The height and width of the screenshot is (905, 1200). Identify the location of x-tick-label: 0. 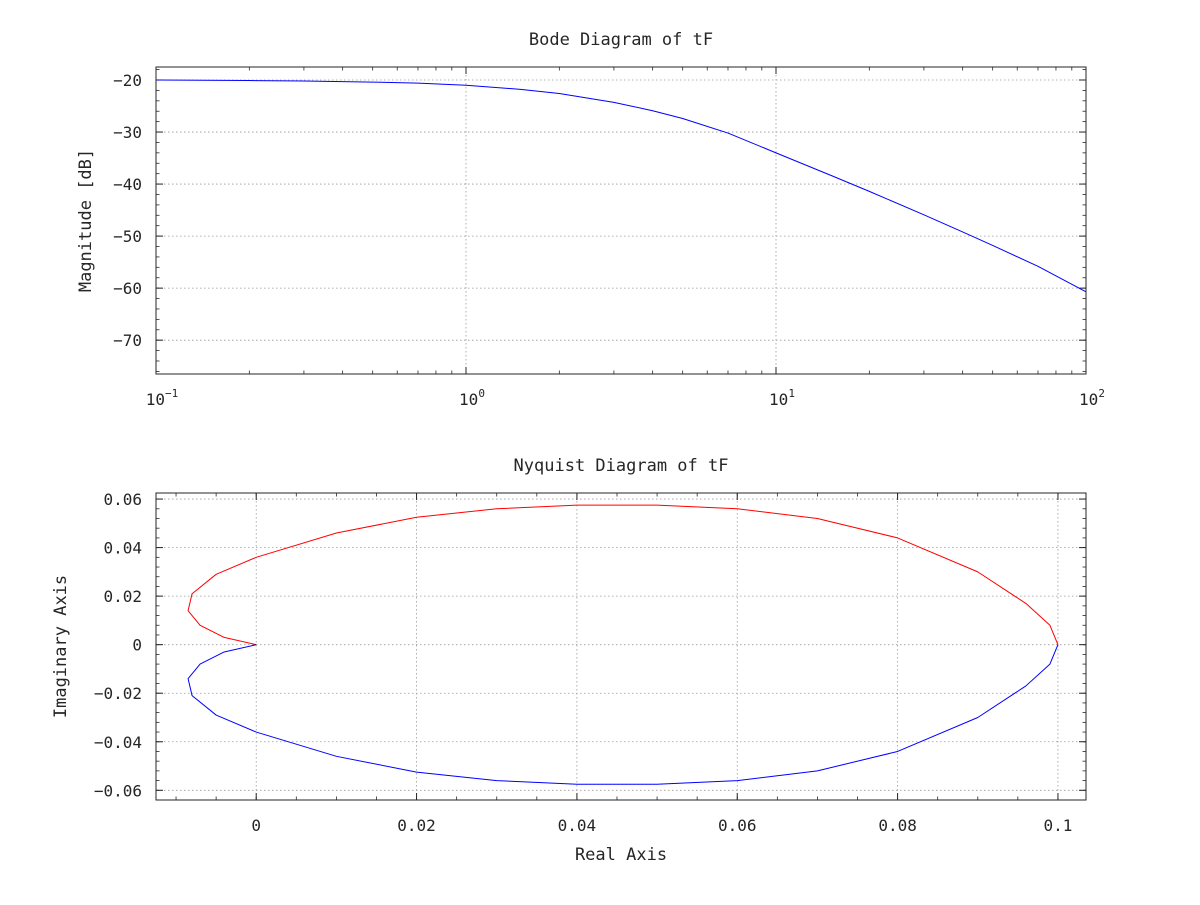
(256, 825).